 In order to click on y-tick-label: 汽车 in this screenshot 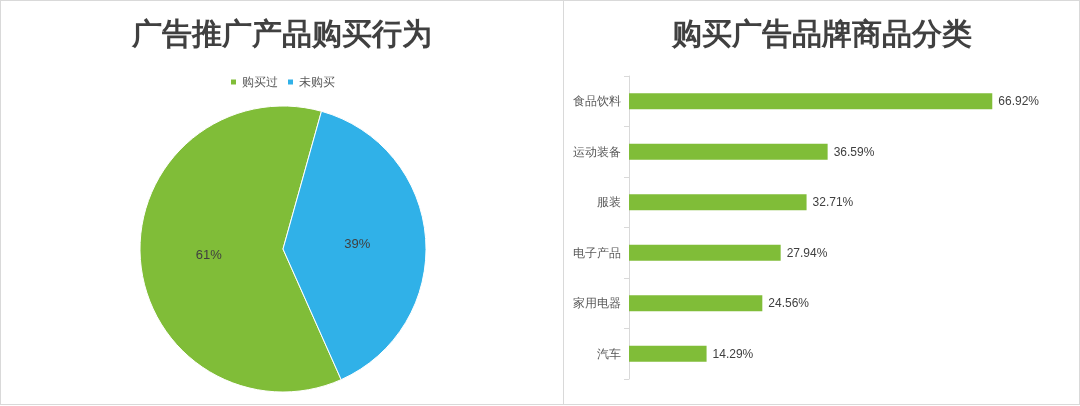, I will do `click(609, 353)`.